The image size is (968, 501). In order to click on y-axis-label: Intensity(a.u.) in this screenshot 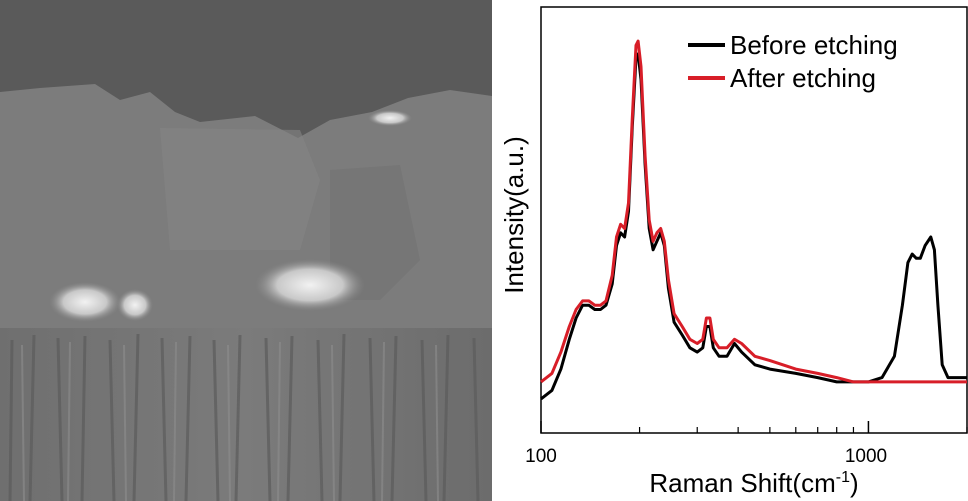, I will do `click(514, 215)`.